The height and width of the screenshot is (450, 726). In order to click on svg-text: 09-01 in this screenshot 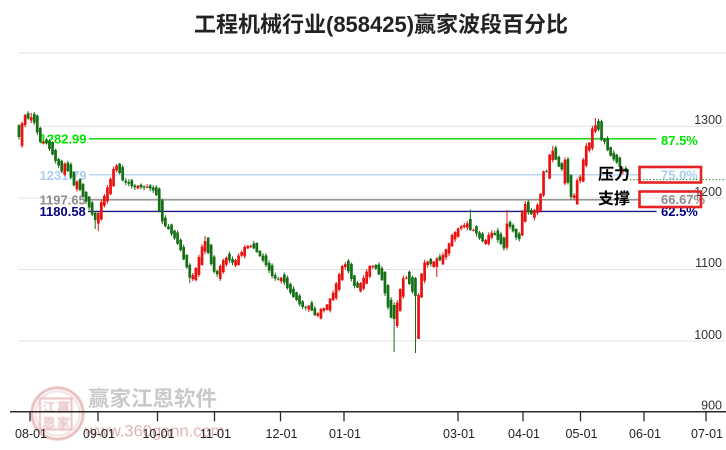, I will do `click(99, 434)`.